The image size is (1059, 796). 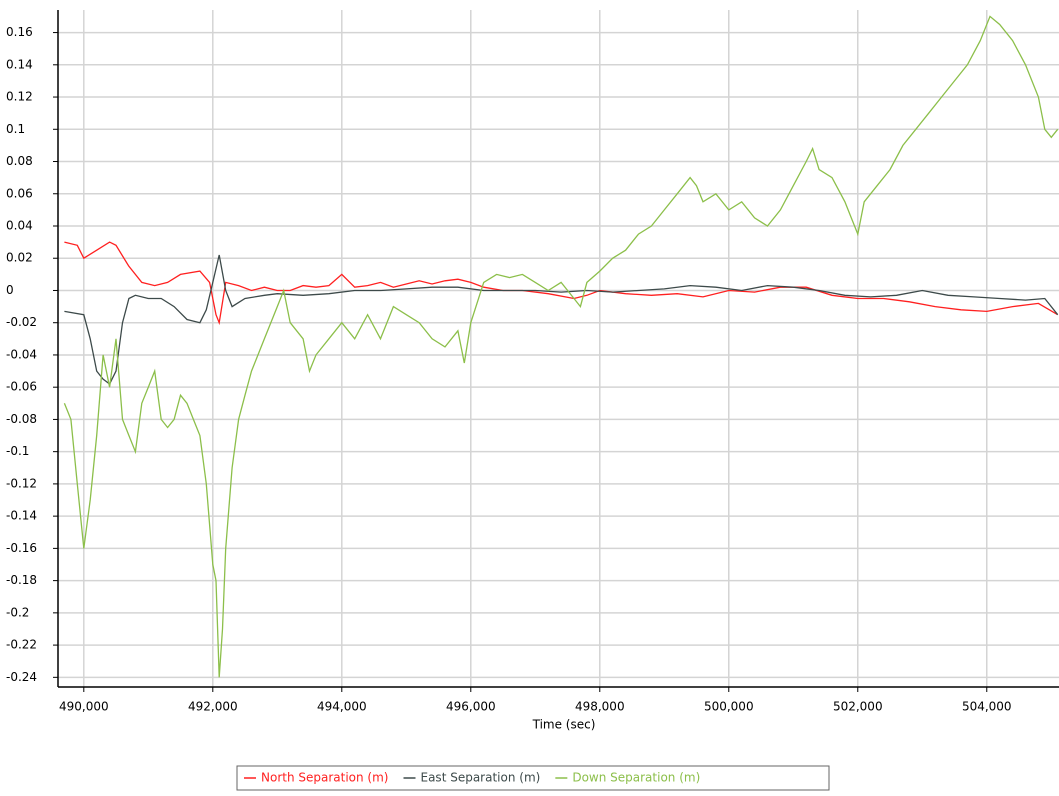 What do you see at coordinates (471, 707) in the screenshot?
I see `x-tick-label: 496,000` at bounding box center [471, 707].